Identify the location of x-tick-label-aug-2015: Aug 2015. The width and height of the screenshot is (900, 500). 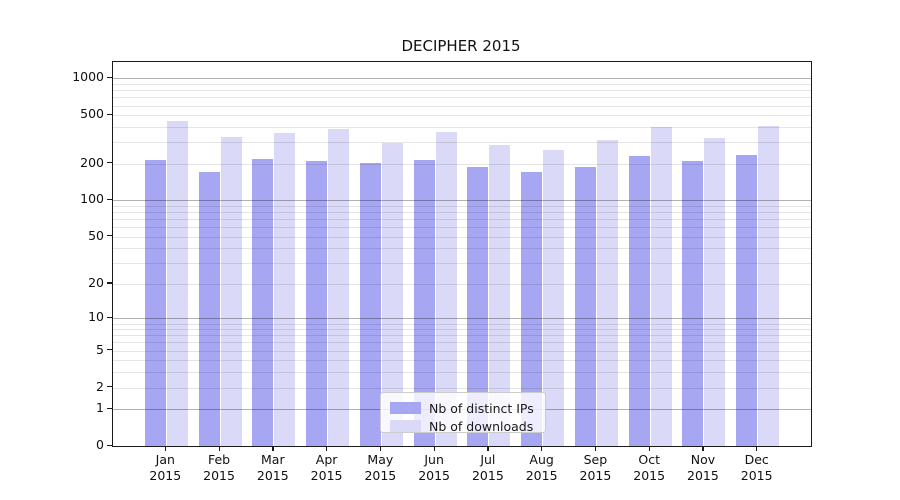
(542, 467).